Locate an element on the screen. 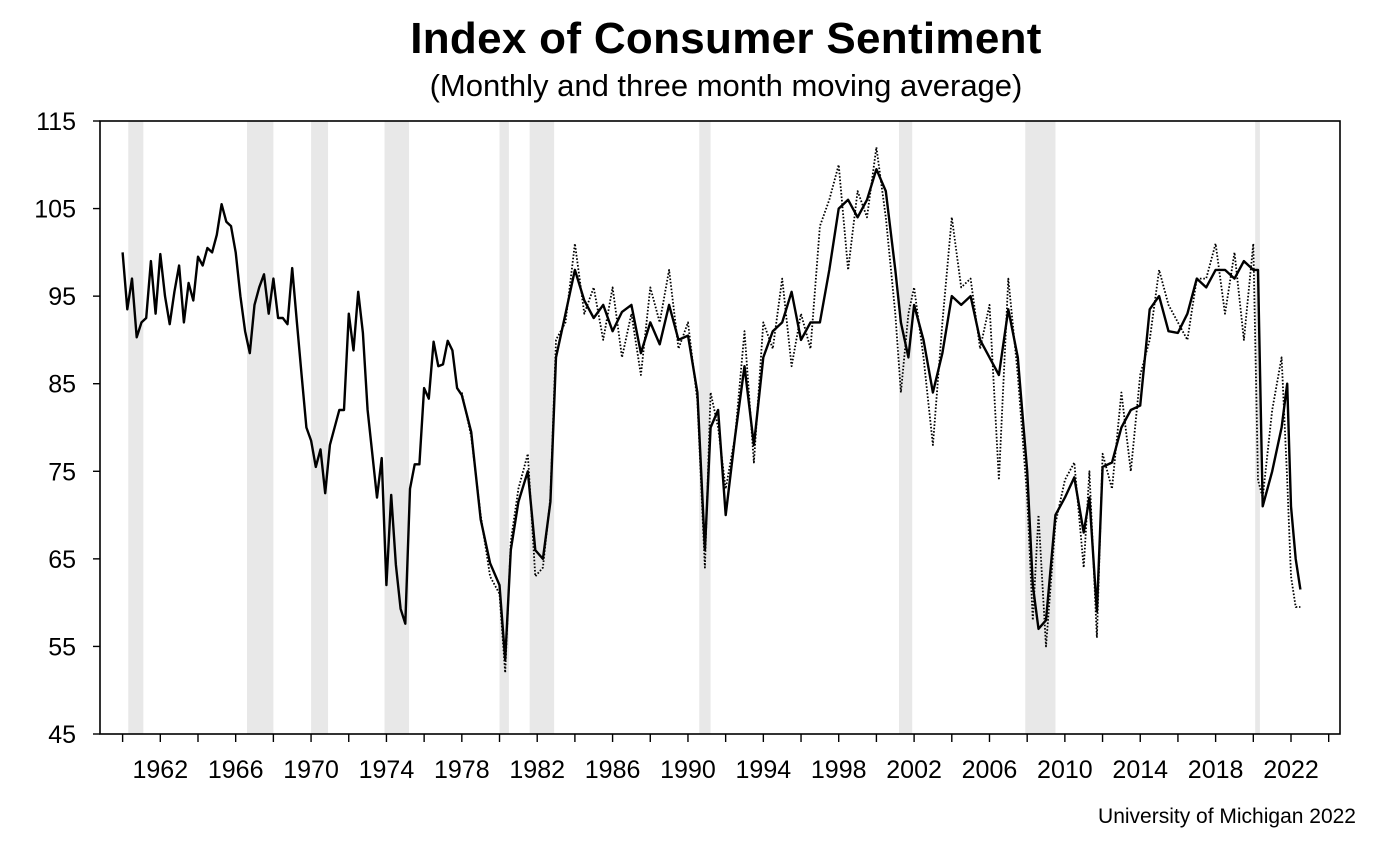 This screenshot has width=1392, height=866. x-tick-label-2010: 2010 is located at coordinates (1065, 770).